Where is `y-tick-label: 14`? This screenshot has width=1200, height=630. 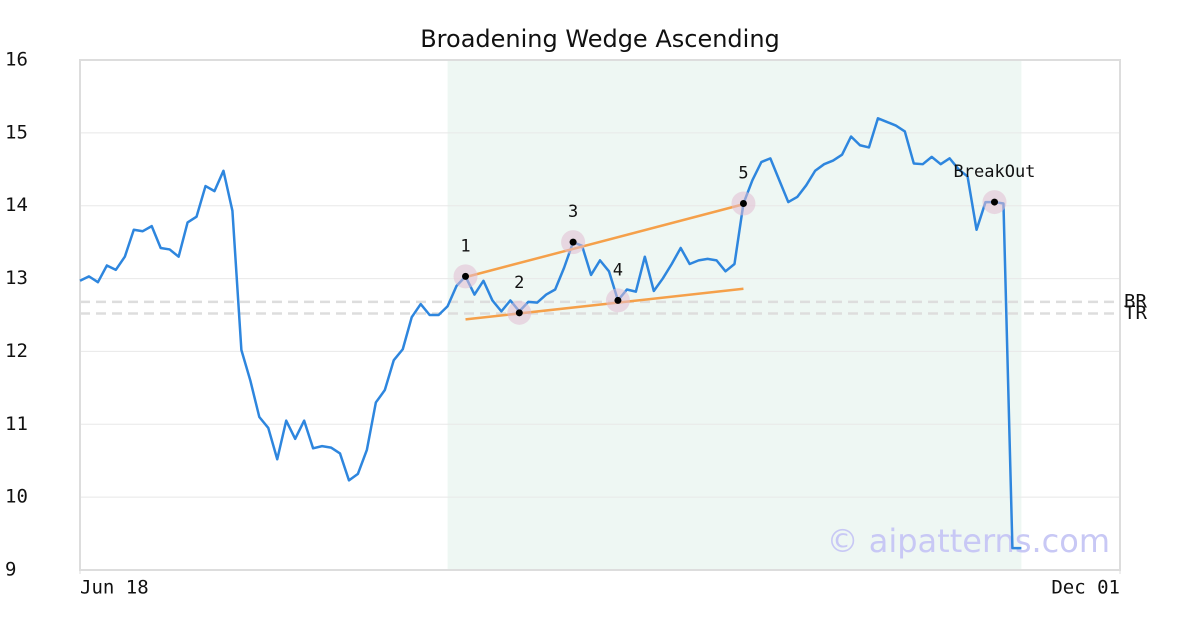
y-tick-label: 14 is located at coordinates (16, 205).